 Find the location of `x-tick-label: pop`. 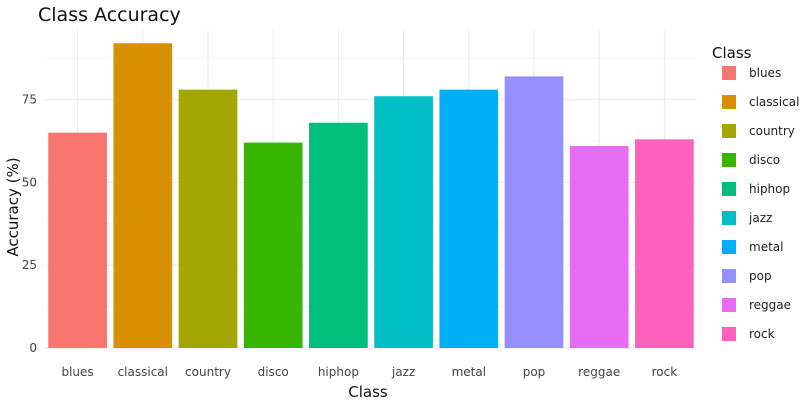

x-tick-label: pop is located at coordinates (534, 372).